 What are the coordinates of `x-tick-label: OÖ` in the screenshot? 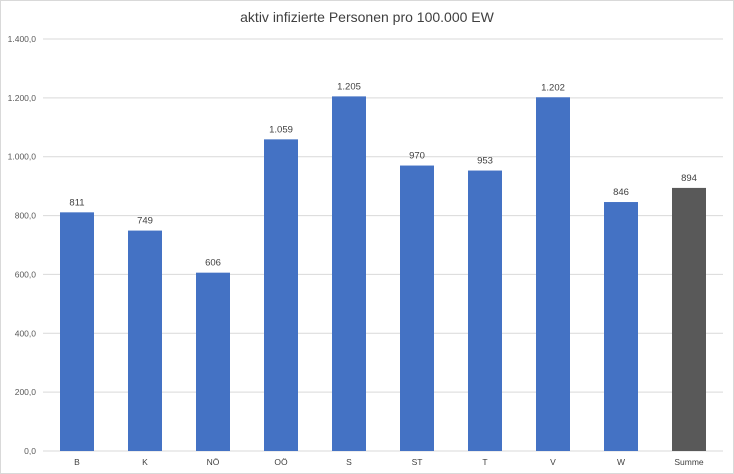 It's located at (281, 462).